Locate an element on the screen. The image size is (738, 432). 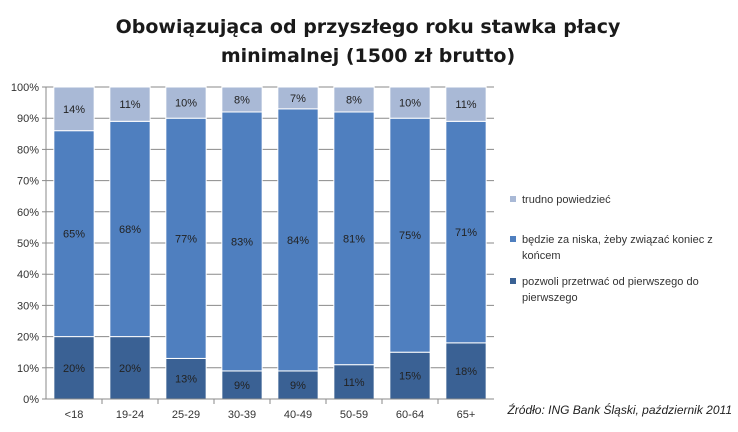
y-tick-label: 100% is located at coordinates (25, 88).